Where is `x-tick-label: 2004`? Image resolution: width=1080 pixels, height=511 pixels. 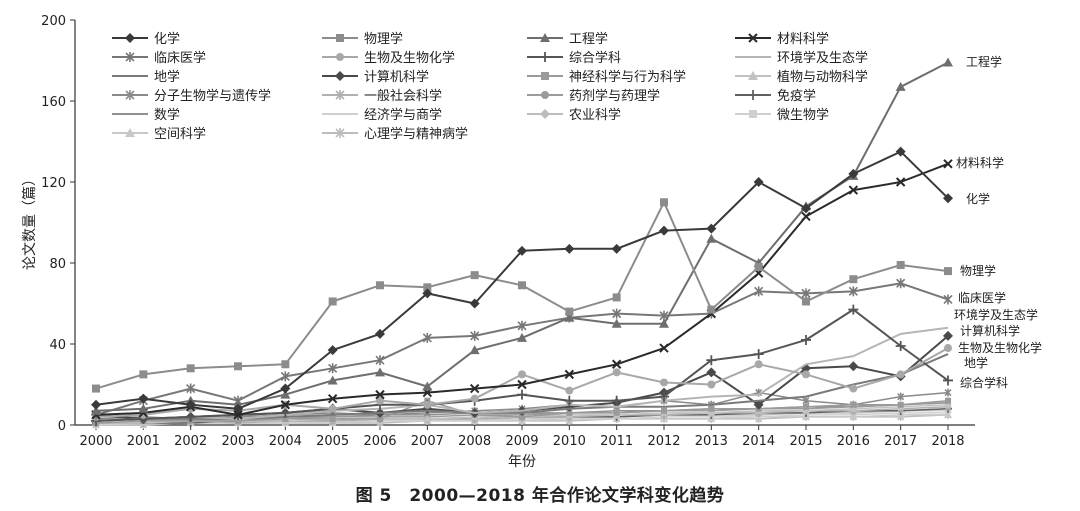
x-tick-label: 2004 is located at coordinates (285, 441).